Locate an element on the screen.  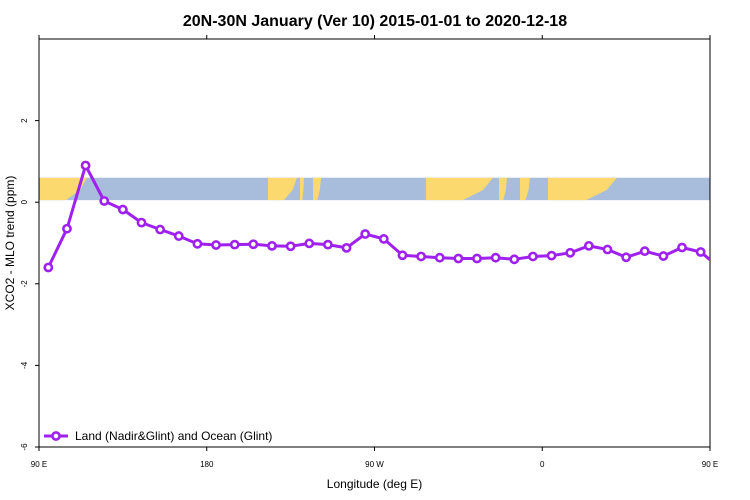
y-axis-label: XCO2 - MLO trend (ppm) is located at coordinates (10, 243).